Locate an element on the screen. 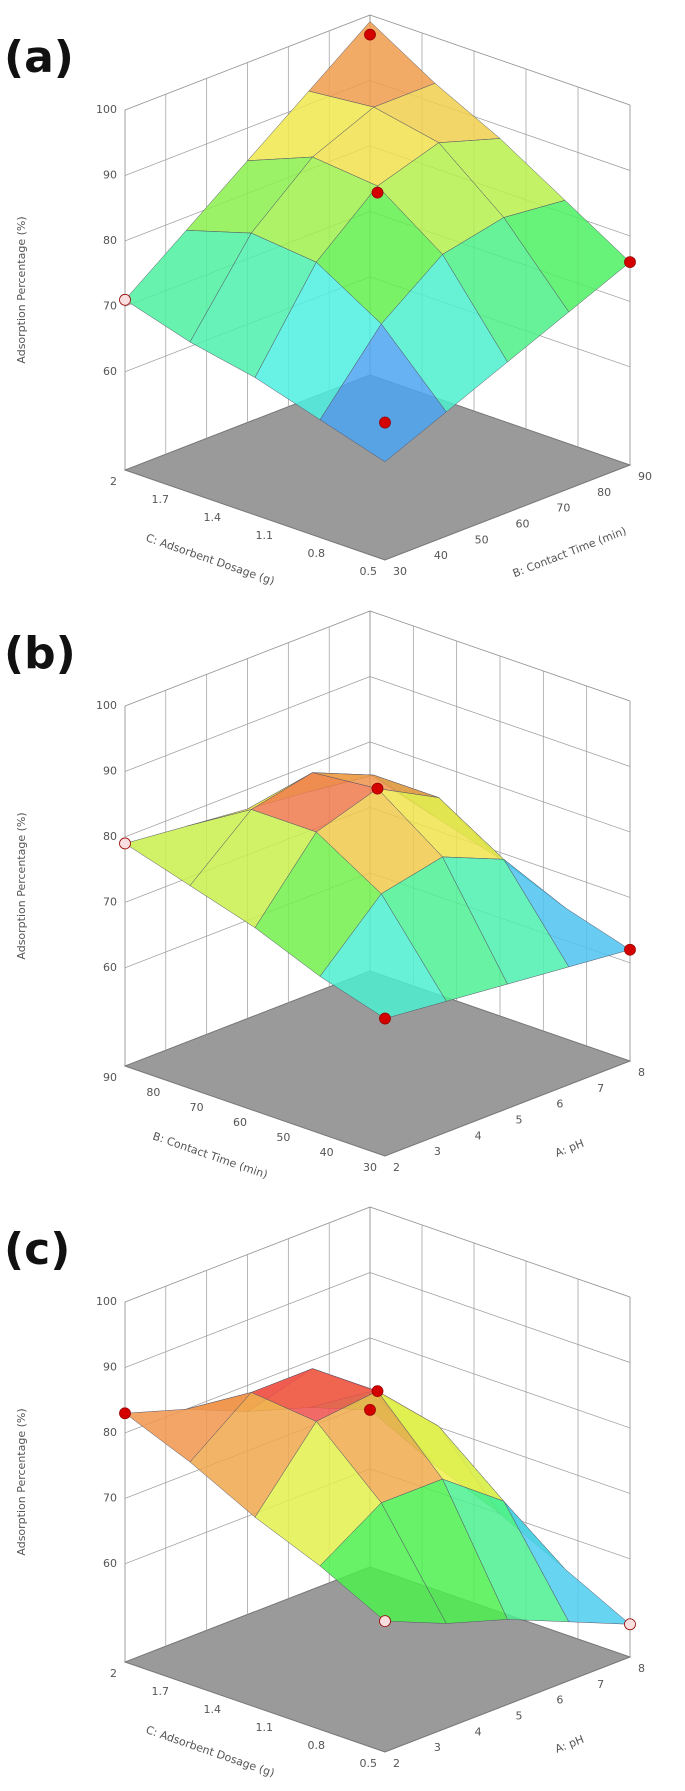 This screenshot has width=685, height=1791. x-tick-label: 60 is located at coordinates (240, 1122).